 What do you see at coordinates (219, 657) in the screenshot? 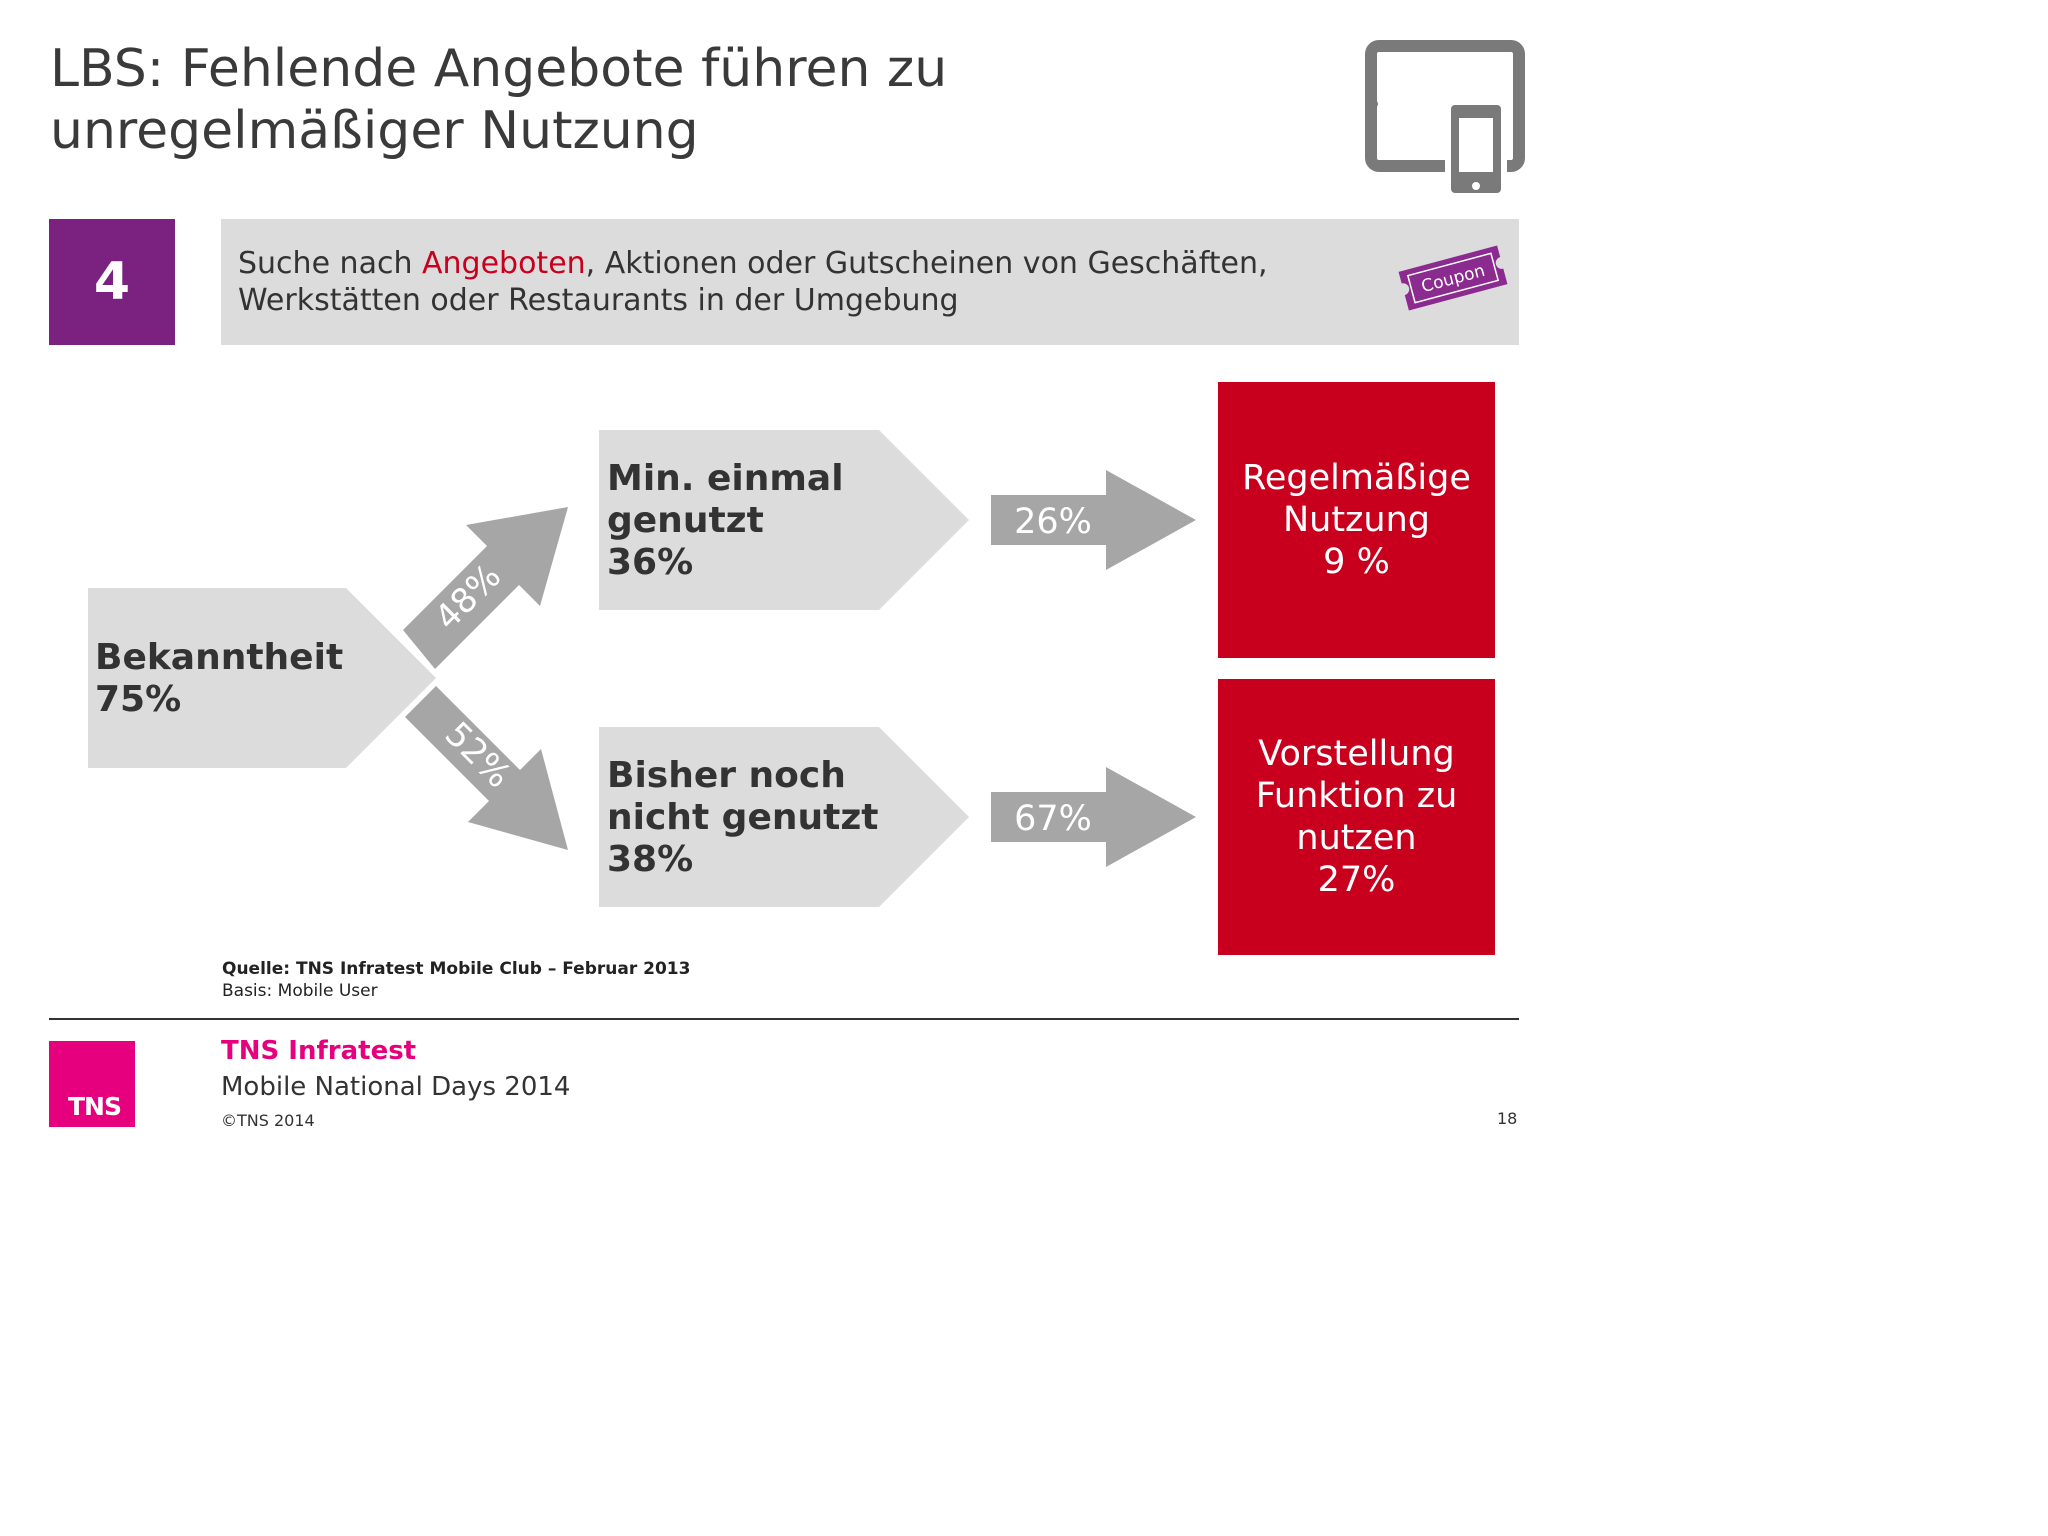
I see `awareness-title: Bekanntheit` at bounding box center [219, 657].